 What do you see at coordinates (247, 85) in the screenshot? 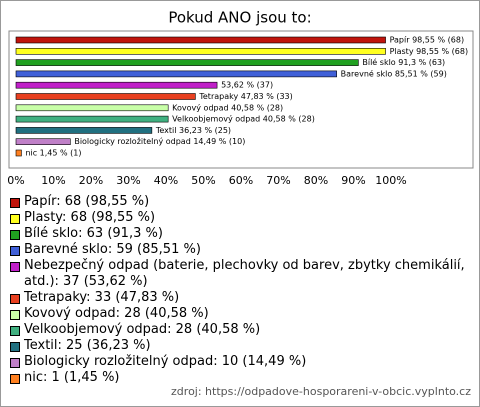
I see `data-label: 53,62 % (37)` at bounding box center [247, 85].